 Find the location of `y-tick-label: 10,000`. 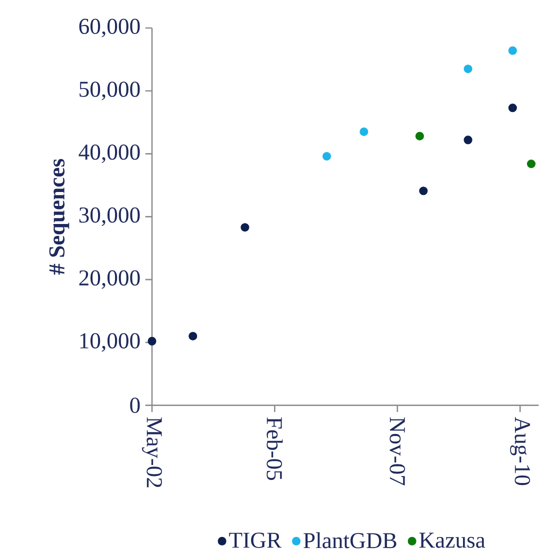

y-tick-label: 10,000 is located at coordinates (110, 342).